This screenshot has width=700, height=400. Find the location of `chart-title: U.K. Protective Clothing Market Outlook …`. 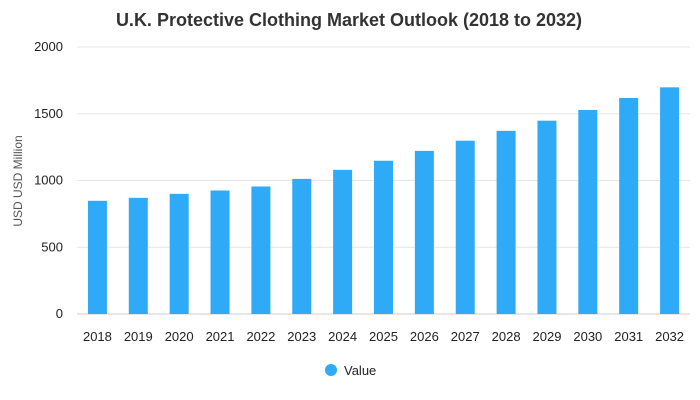

chart-title: U.K. Protective Clothing Market Outlook … is located at coordinates (349, 20).